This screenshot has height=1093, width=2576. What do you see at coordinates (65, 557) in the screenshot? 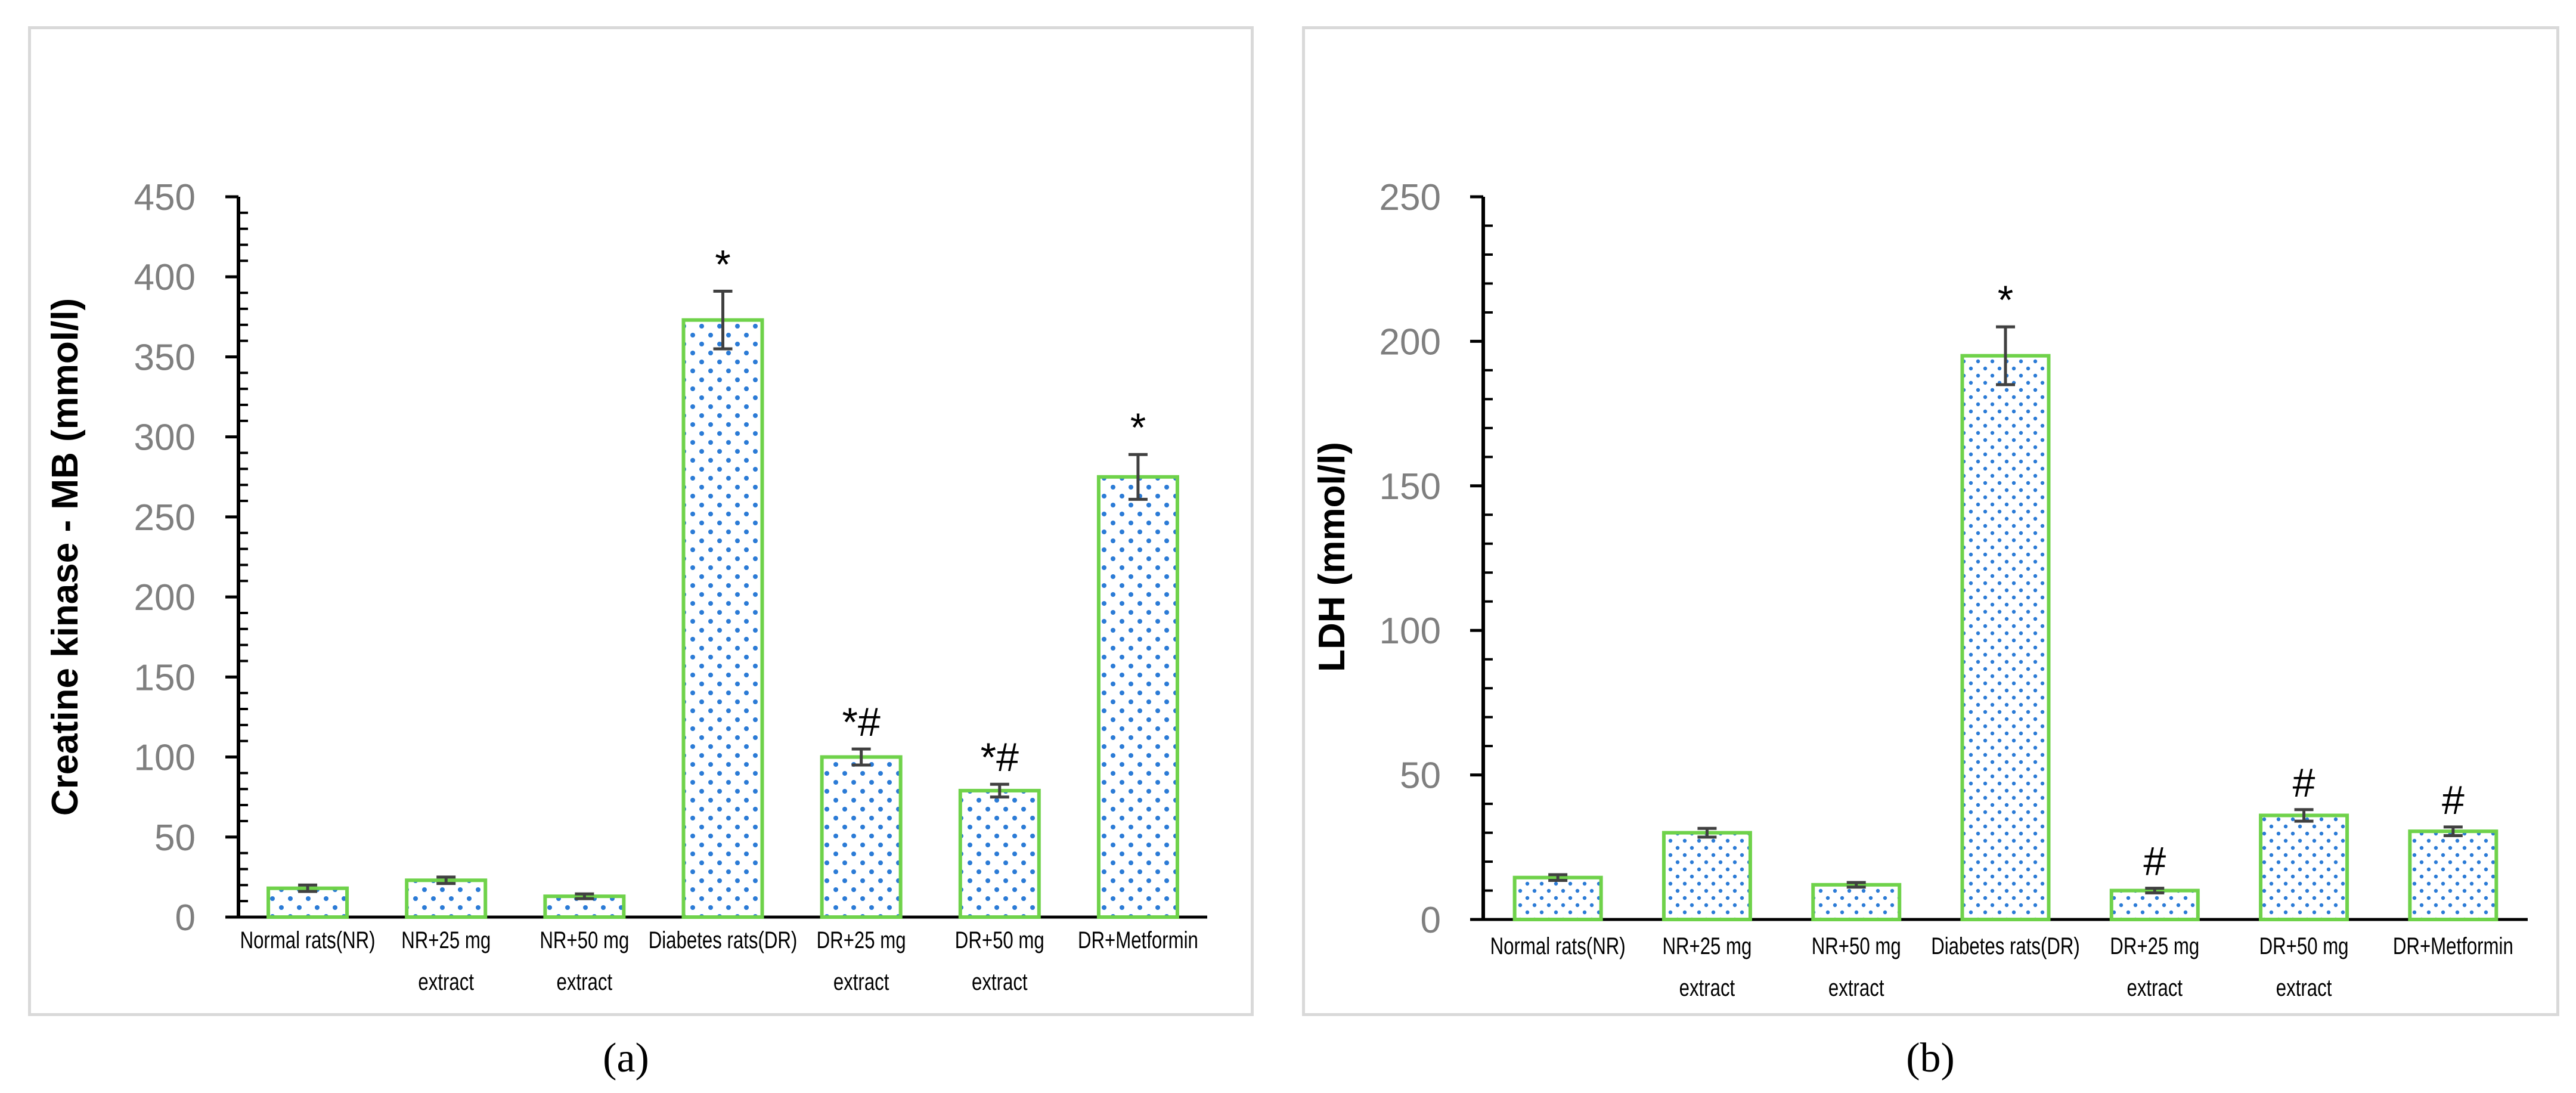
I see `y-axis-title: Creatine kinase - MB (mmol/l)` at bounding box center [65, 557].